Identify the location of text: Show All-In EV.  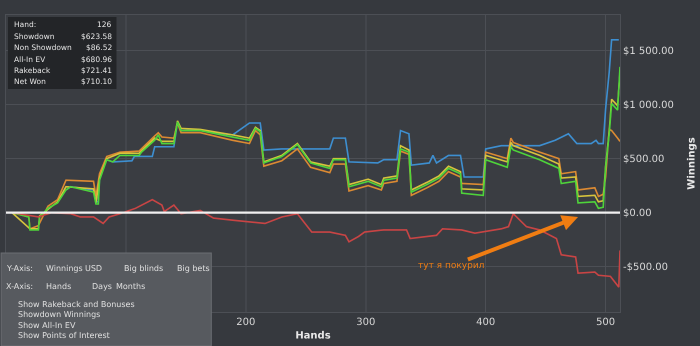
(47, 325).